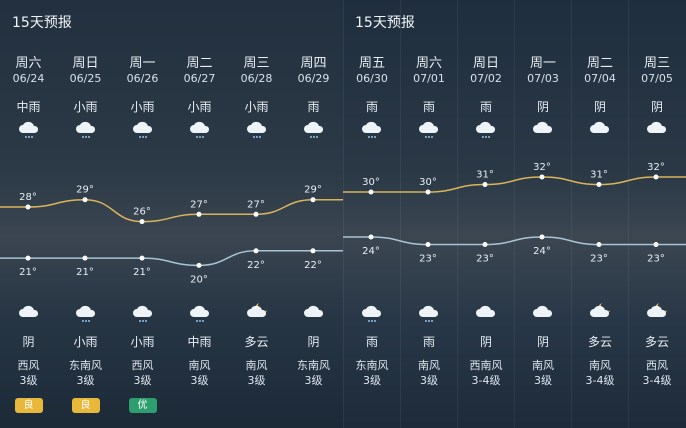 The width and height of the screenshot is (686, 428). Describe the element at coordinates (429, 78) in the screenshot. I see `date: 07/01` at that location.